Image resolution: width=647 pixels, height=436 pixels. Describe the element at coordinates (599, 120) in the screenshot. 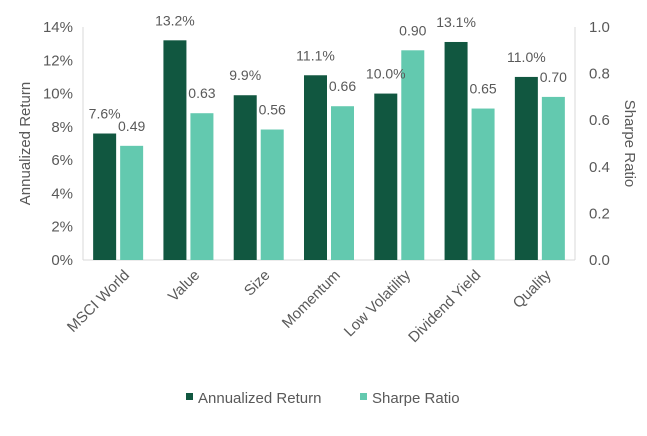

I see `y-right-tick-label: 0.6` at that location.